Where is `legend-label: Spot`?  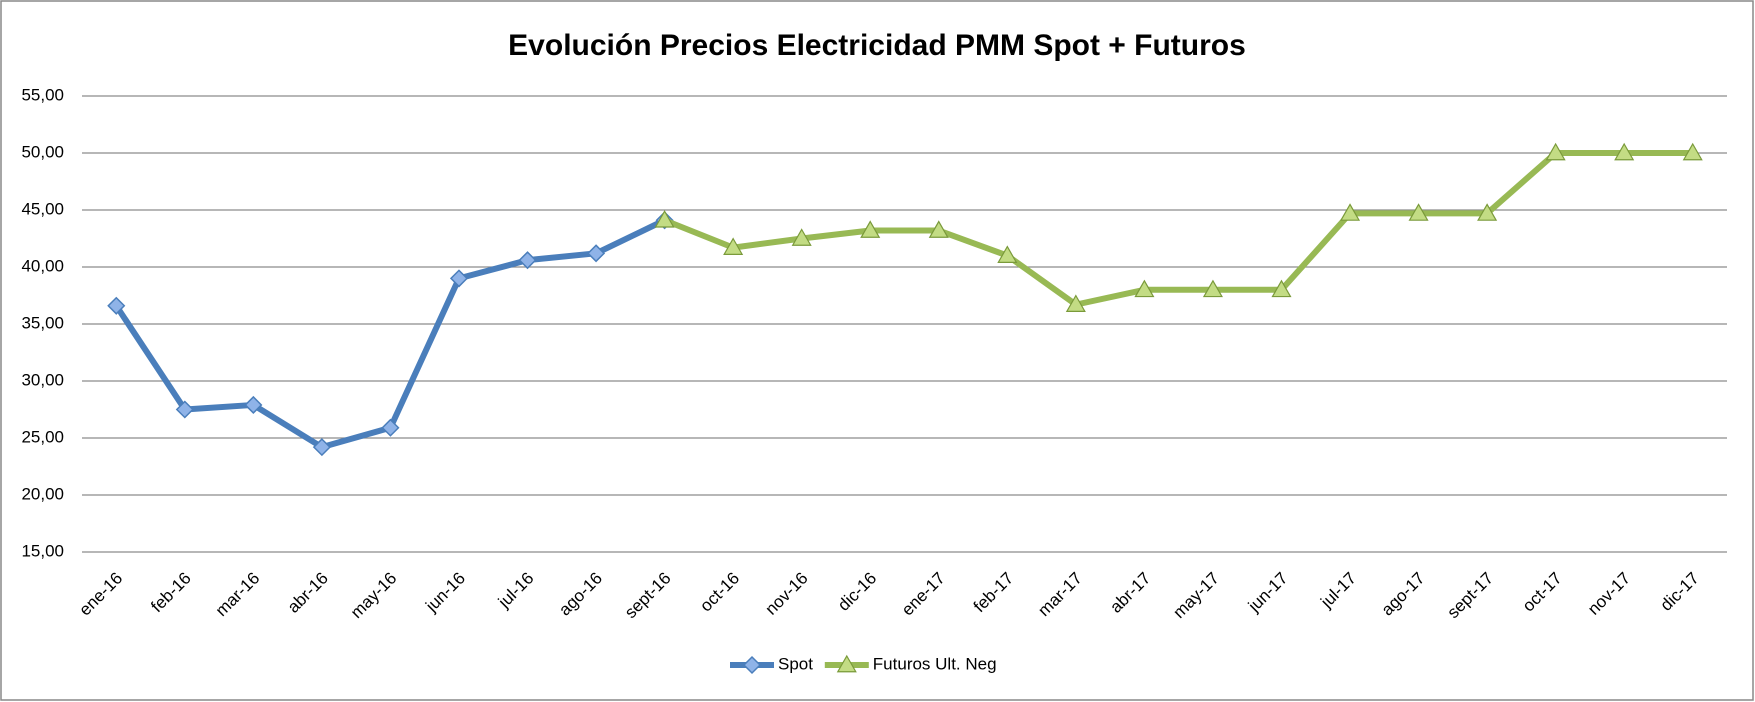 legend-label: Spot is located at coordinates (795, 663).